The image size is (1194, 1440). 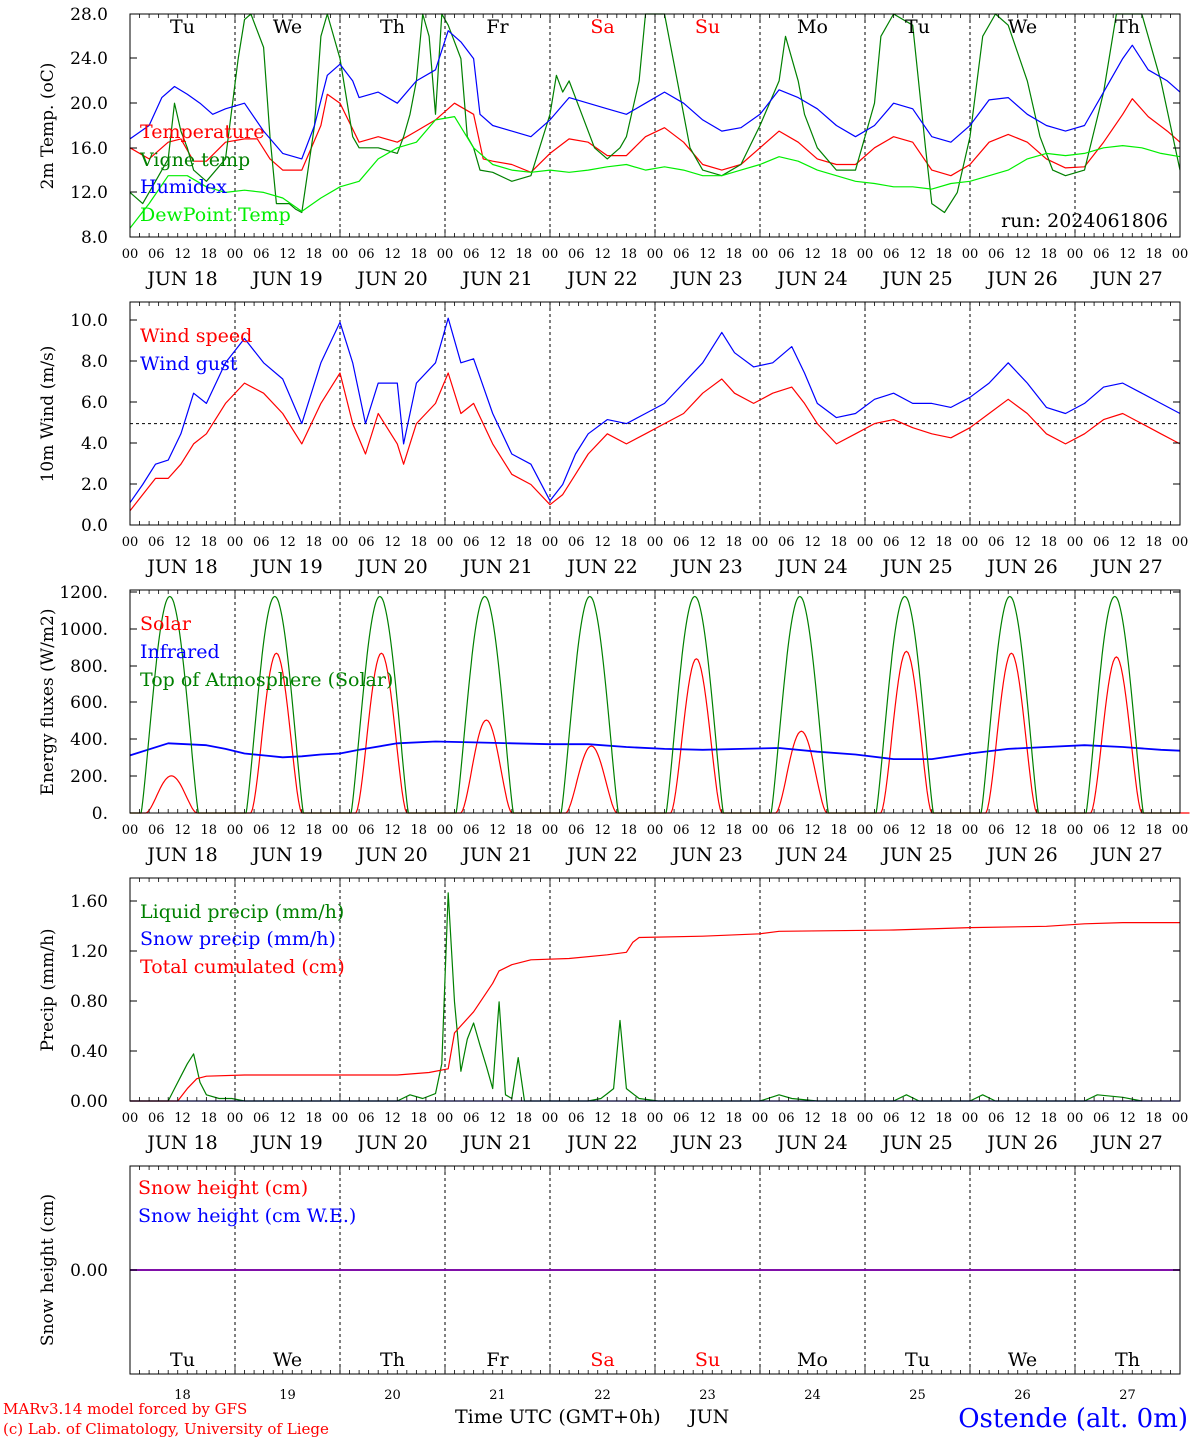 I want to click on y-tick-label: 1200., so click(x=83, y=593).